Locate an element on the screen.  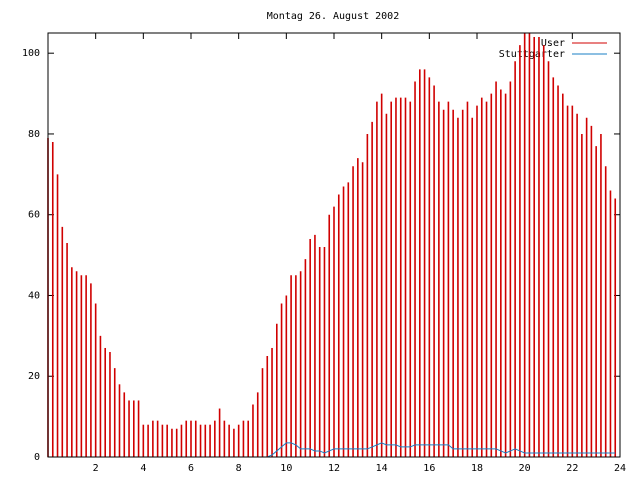
x-tick-label: 12 is located at coordinates (334, 468).